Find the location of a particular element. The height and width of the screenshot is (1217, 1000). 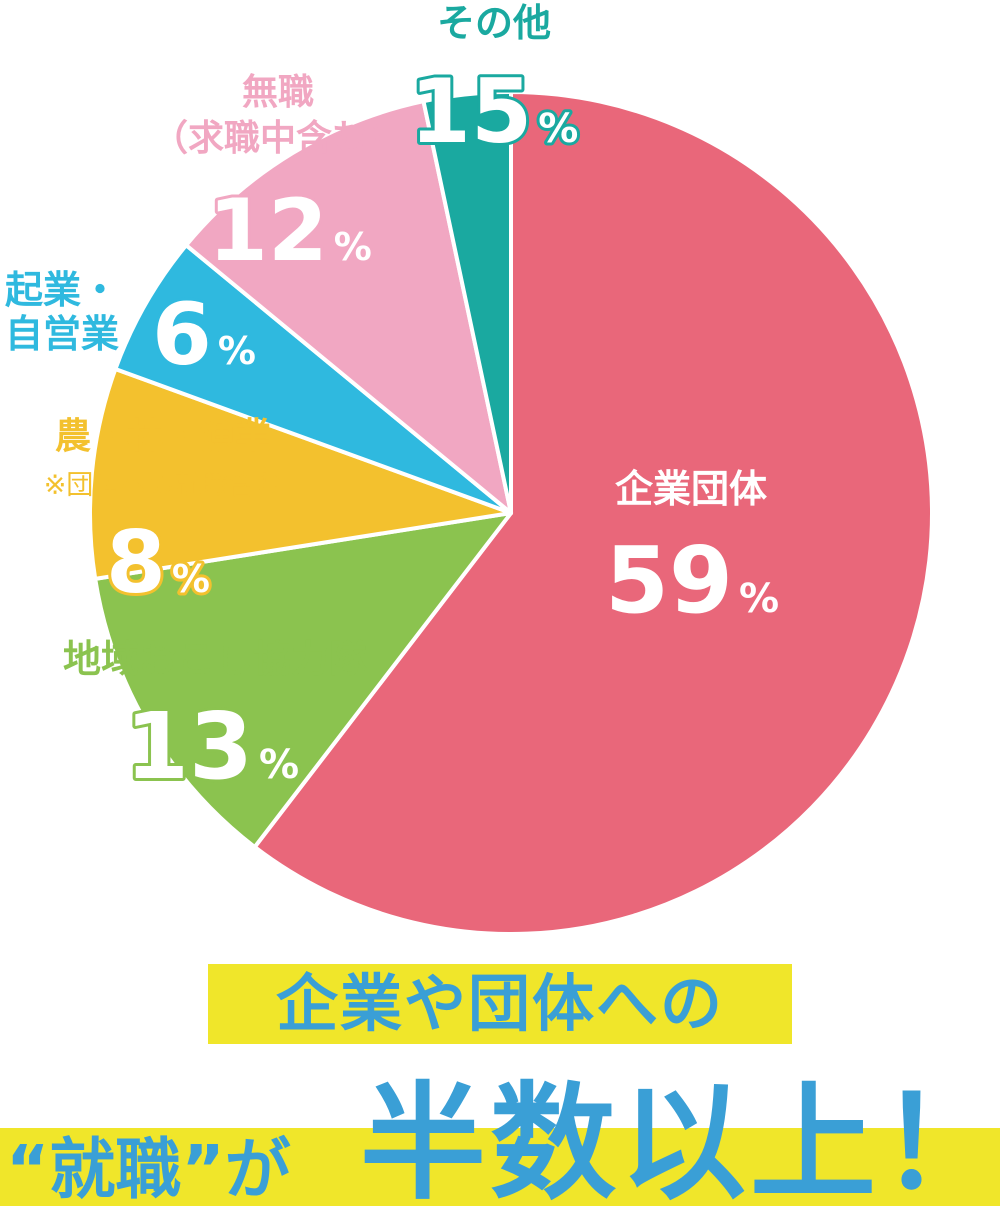

slice-name-label: 自営業 is located at coordinates (62, 334).